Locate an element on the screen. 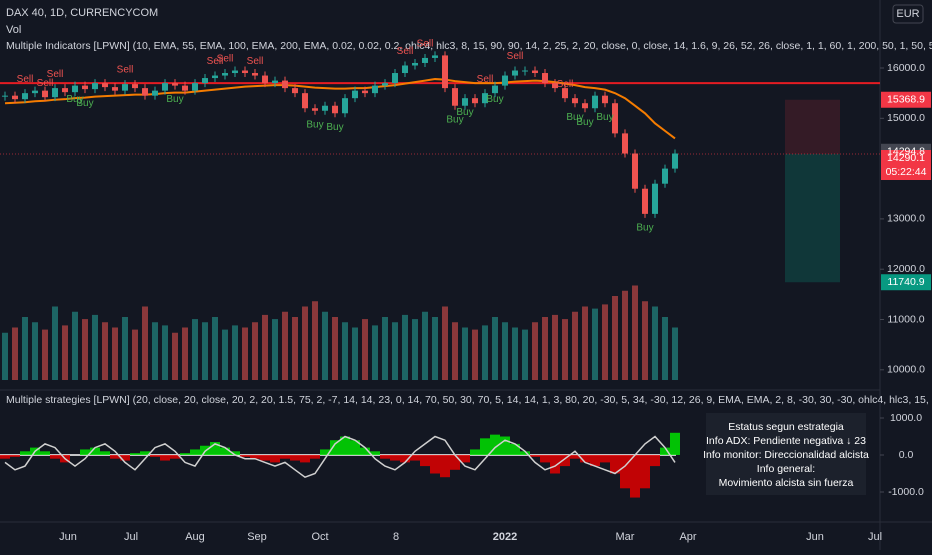  y2-tick-label: 1000.0 is located at coordinates (906, 418).